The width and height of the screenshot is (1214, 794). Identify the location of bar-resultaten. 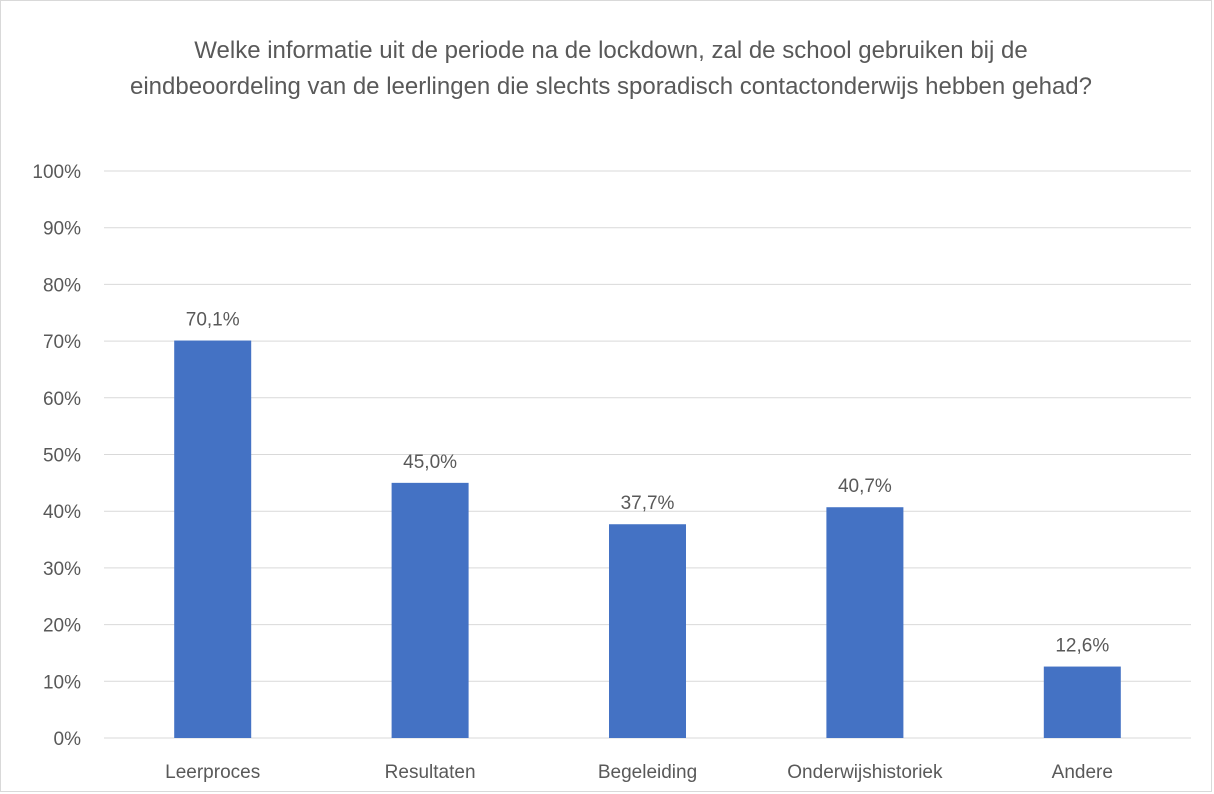
(430, 610).